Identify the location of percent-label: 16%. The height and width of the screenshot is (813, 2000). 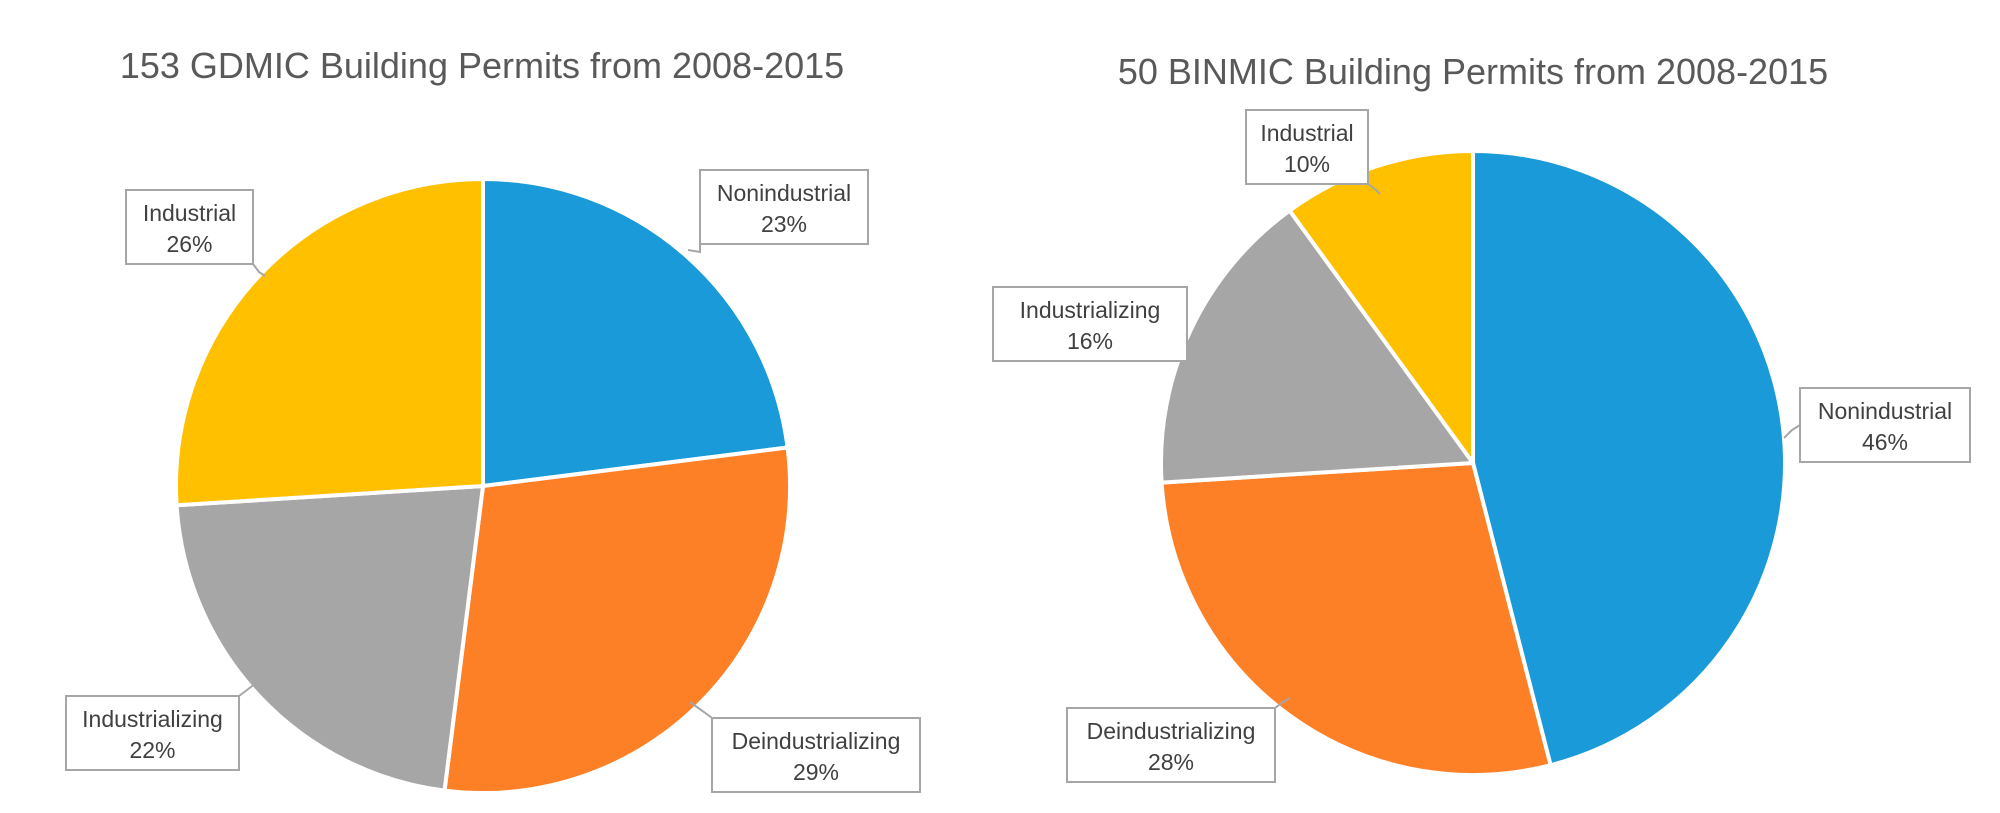
(1090, 341).